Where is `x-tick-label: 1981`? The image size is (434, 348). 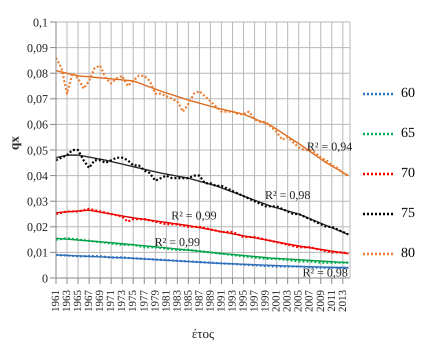
x-tick-label: 1981 is located at coordinates (166, 301).